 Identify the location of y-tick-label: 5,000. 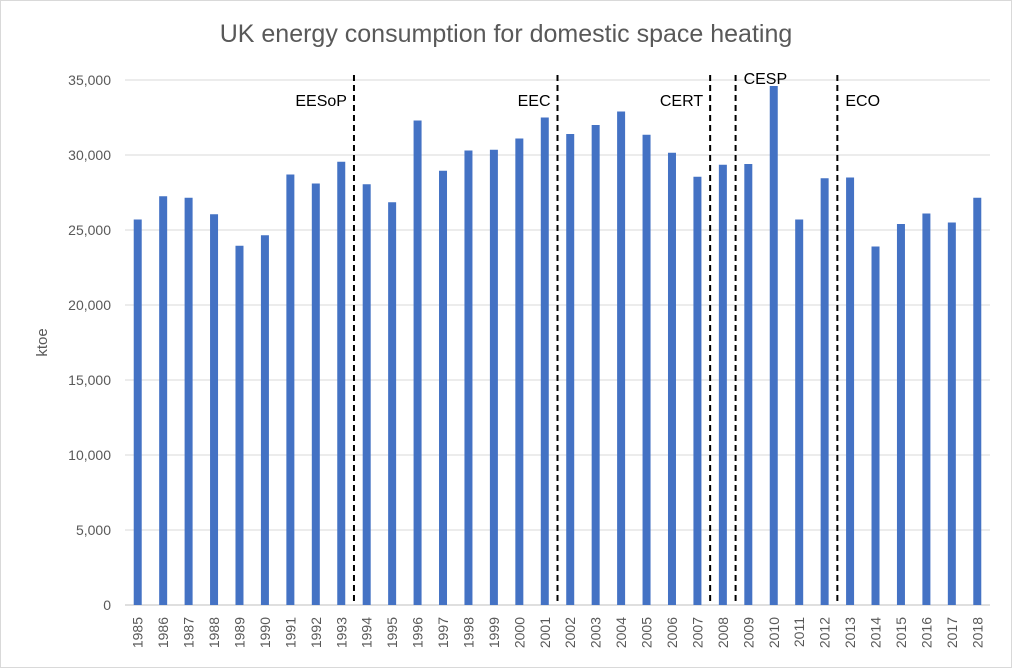
(93, 530).